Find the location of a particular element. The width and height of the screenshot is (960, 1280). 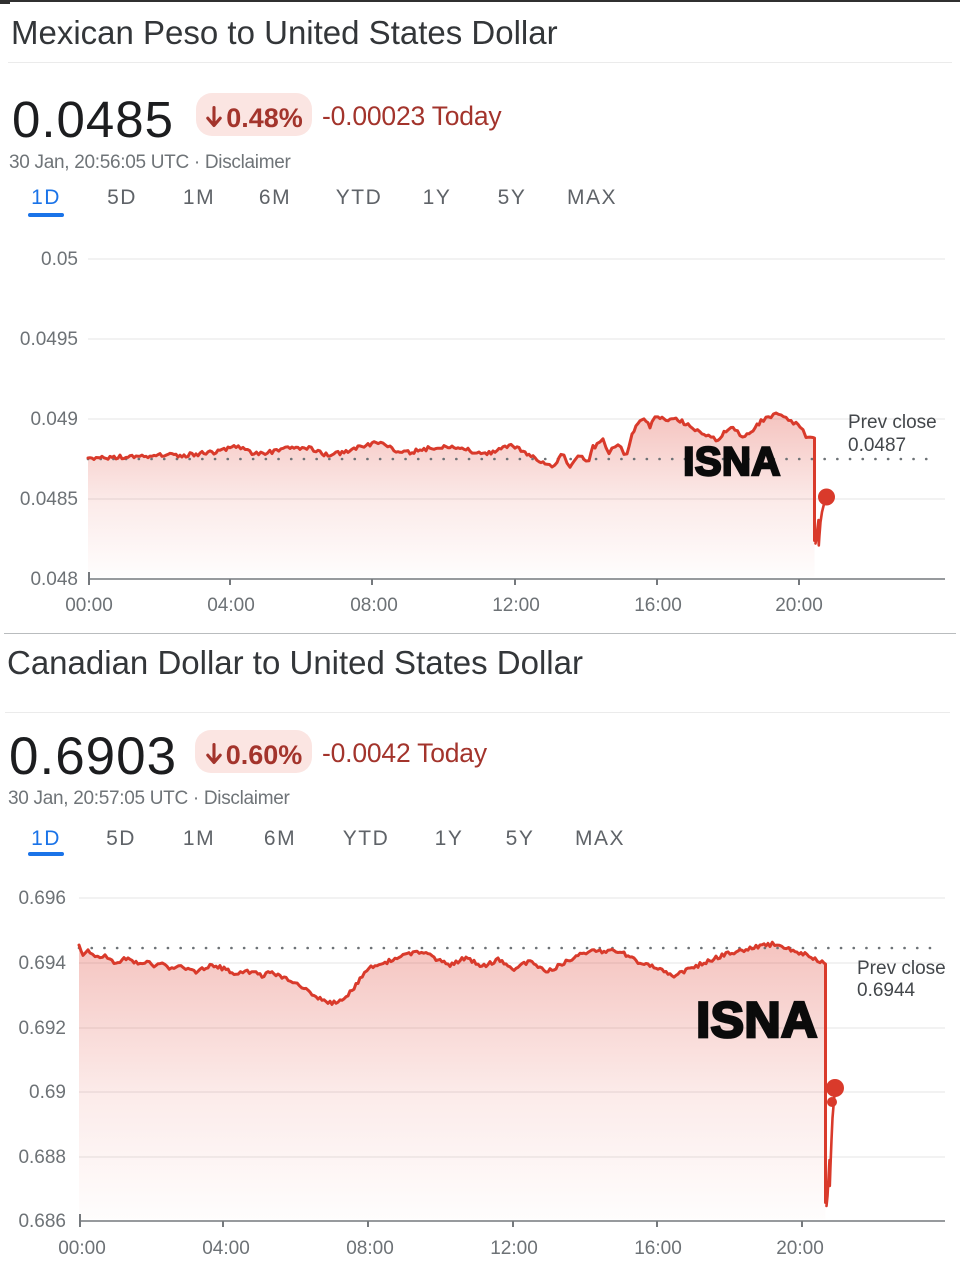

svg-text: 0.686 is located at coordinates (42, 1221).